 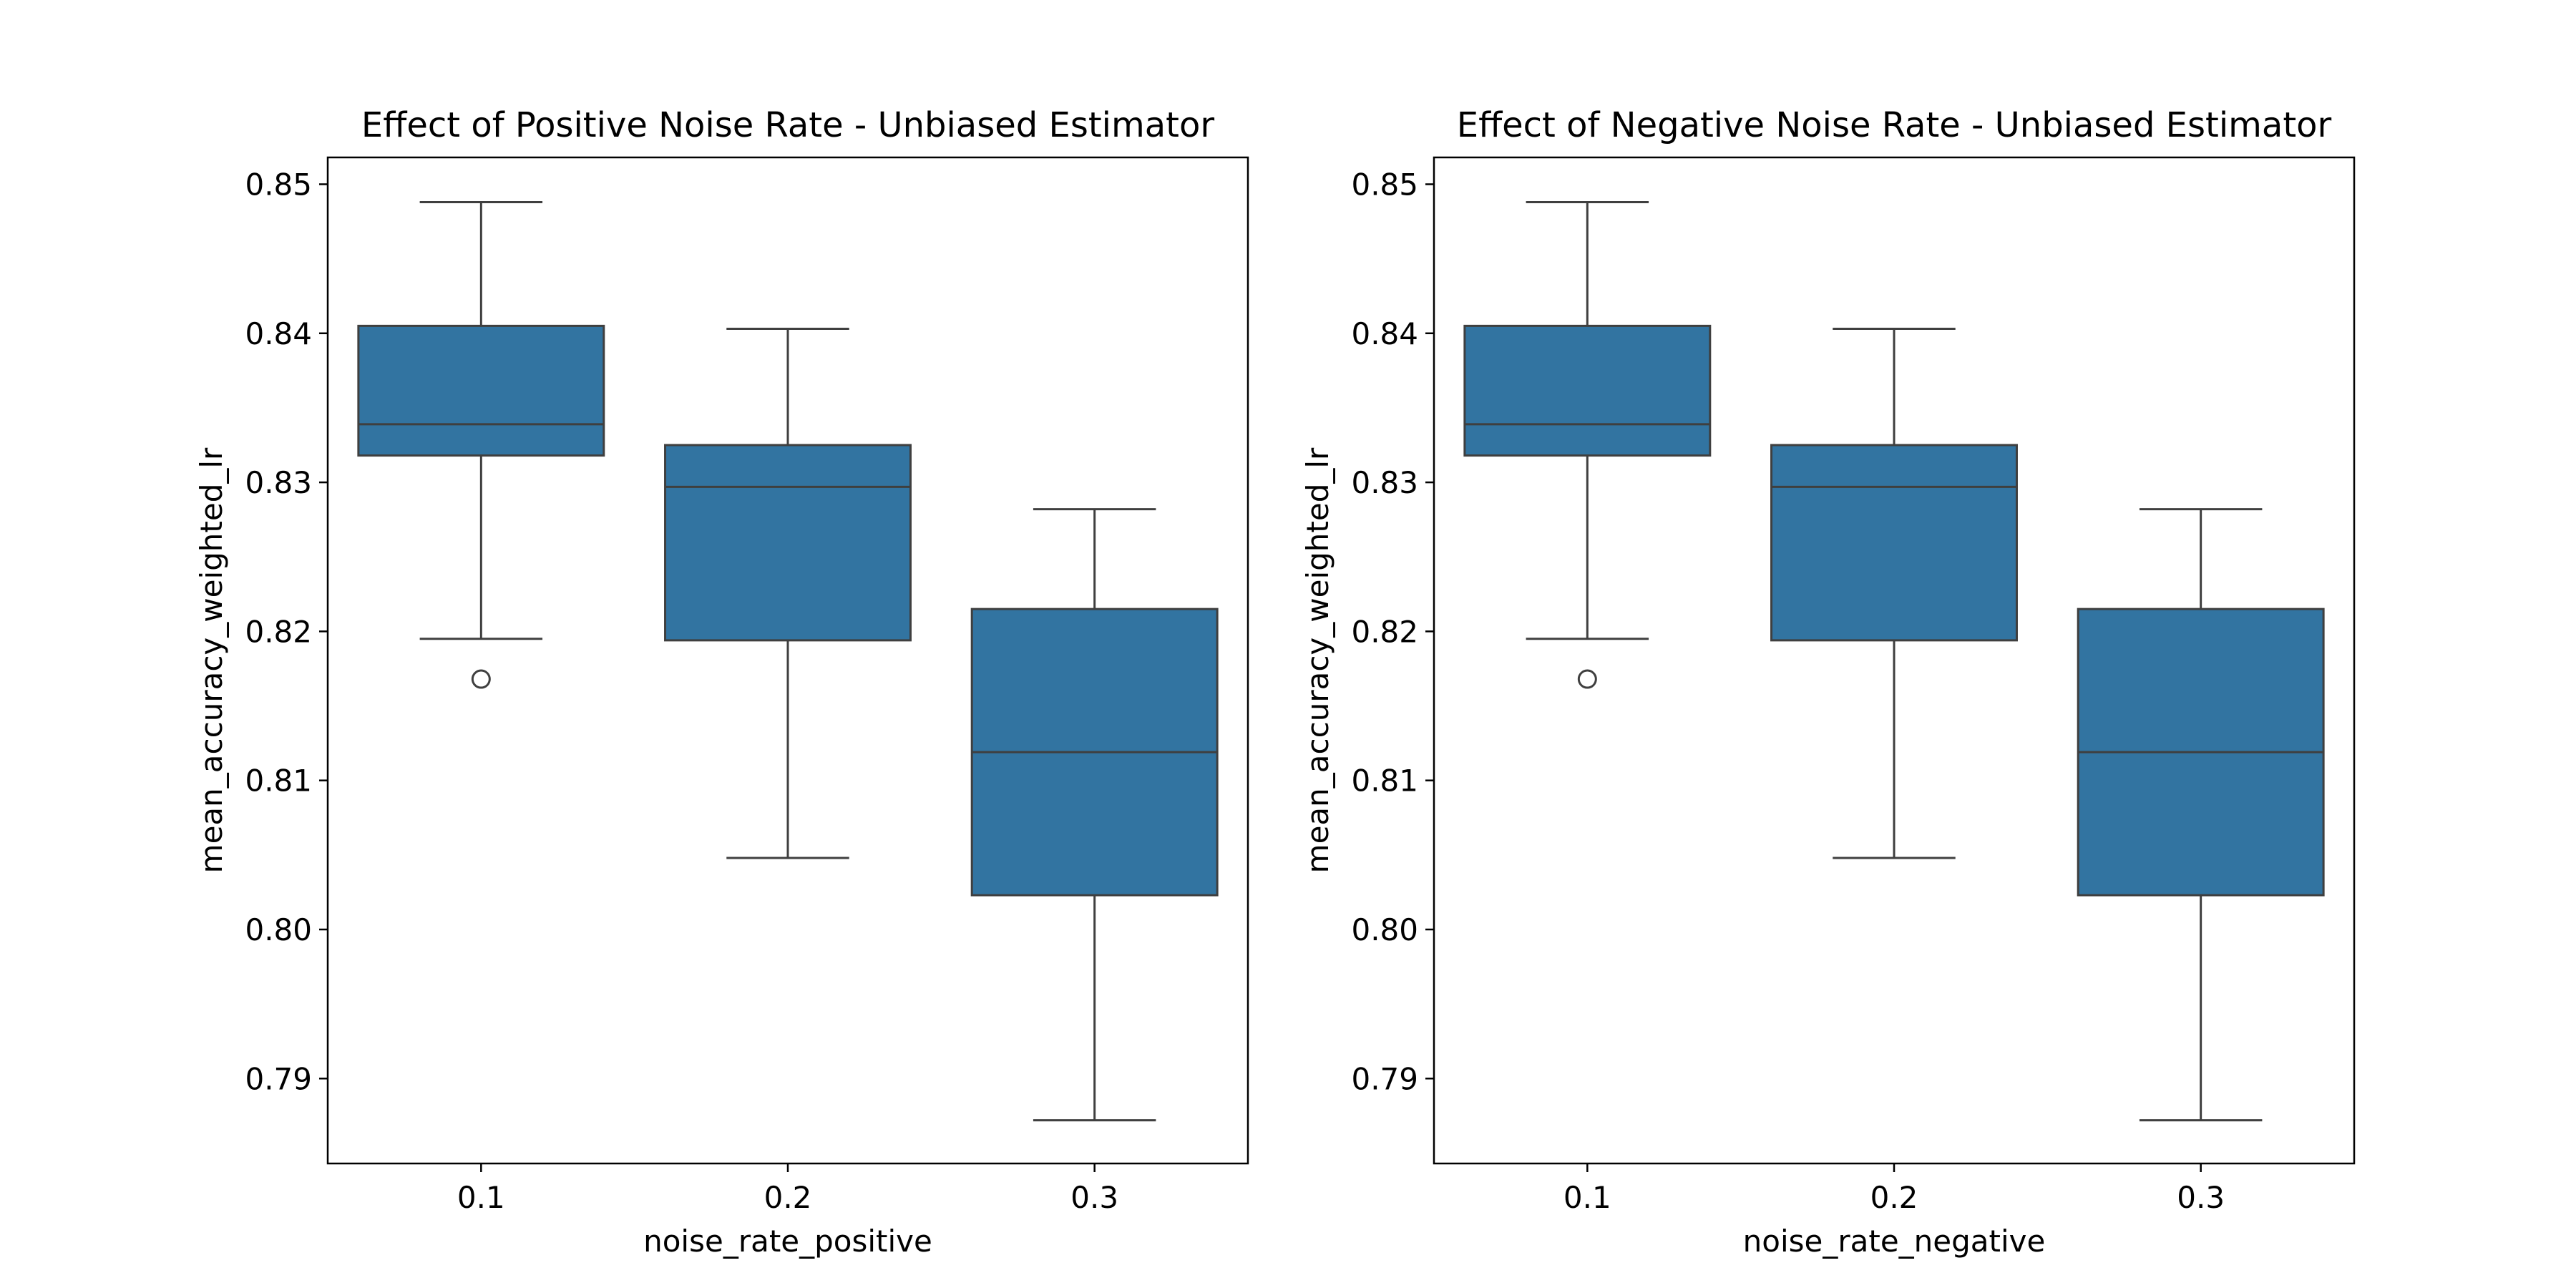 What do you see at coordinates (1894, 1241) in the screenshot?
I see `x-axis-label: noise_rate_negative` at bounding box center [1894, 1241].